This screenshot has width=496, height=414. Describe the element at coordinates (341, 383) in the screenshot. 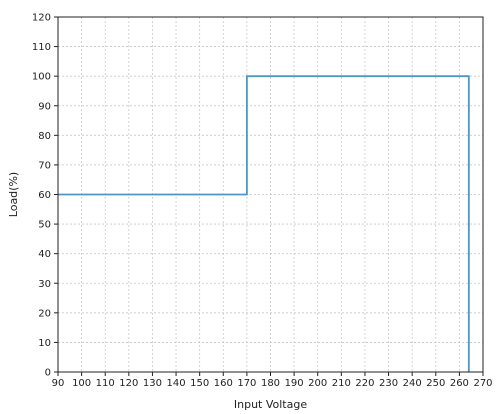

I see `x-tick-label: 210` at that location.